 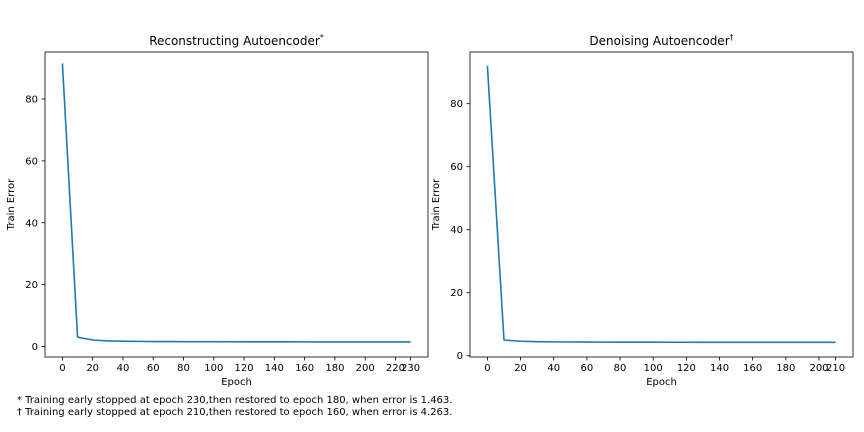 I want to click on chart-title: Denoising Autoencoder†, so click(x=661, y=40).